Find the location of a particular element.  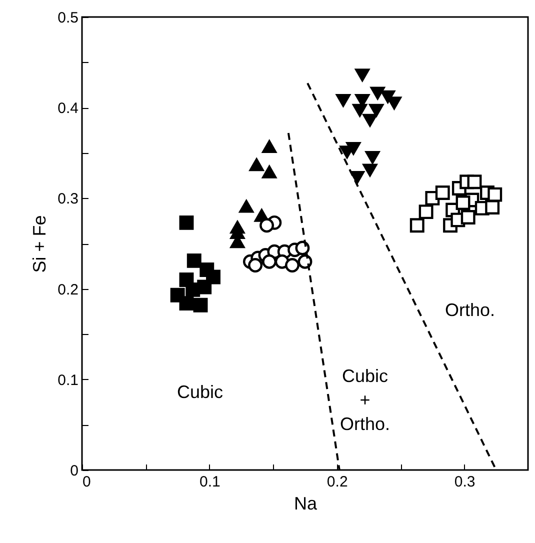

x-tick-label: 0.3 is located at coordinates (465, 482).